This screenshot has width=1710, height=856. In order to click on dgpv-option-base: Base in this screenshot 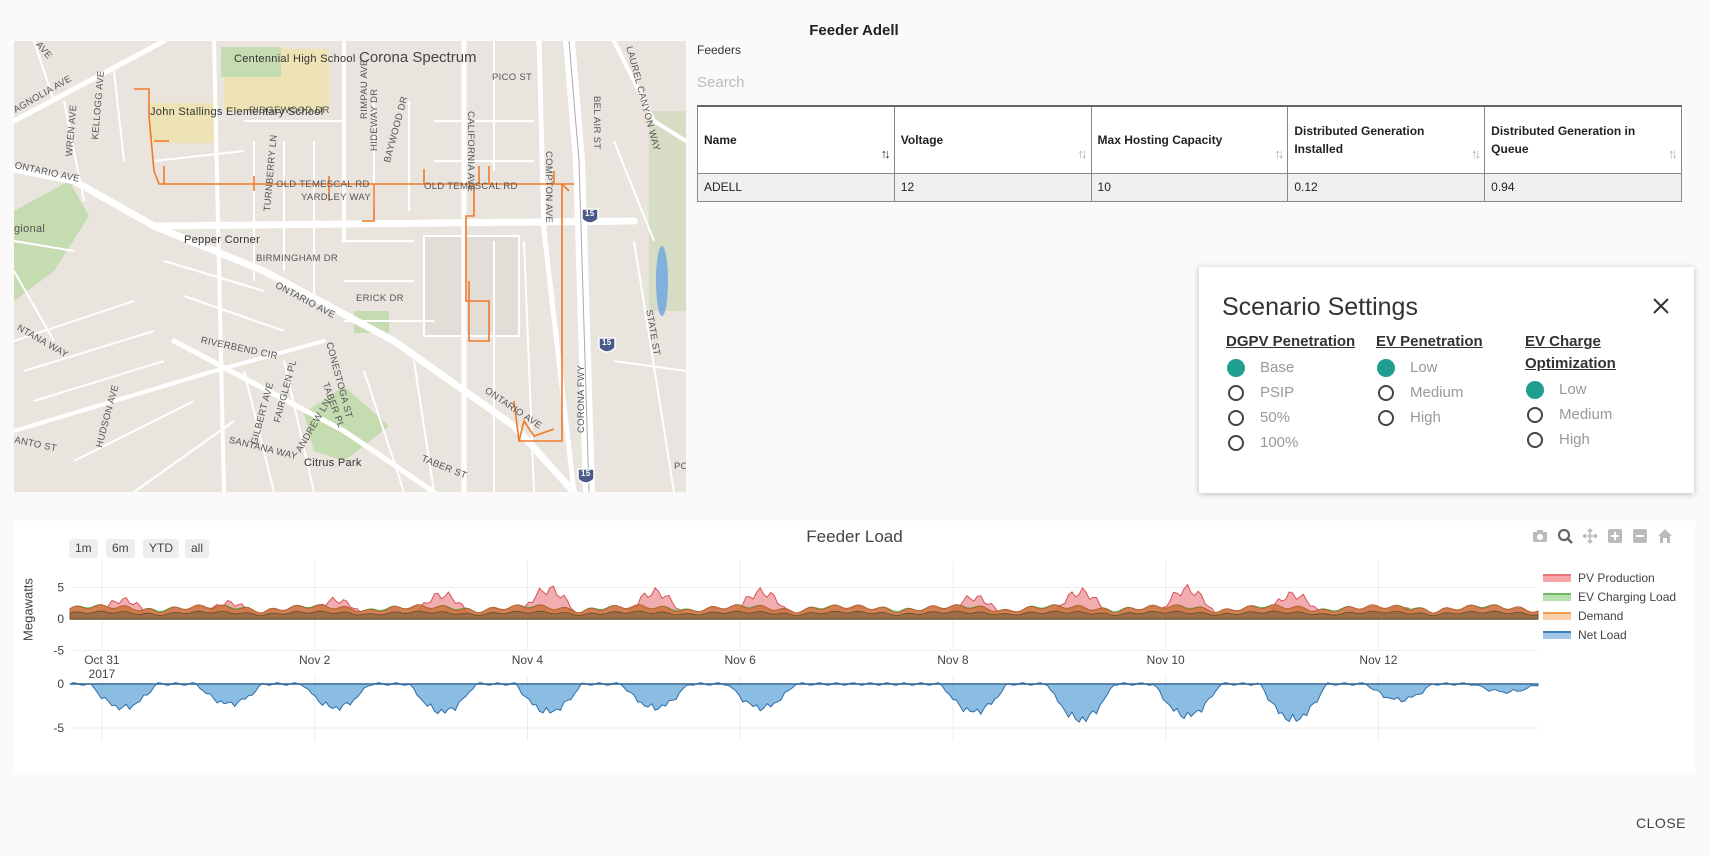, I will do `click(1290, 367)`.